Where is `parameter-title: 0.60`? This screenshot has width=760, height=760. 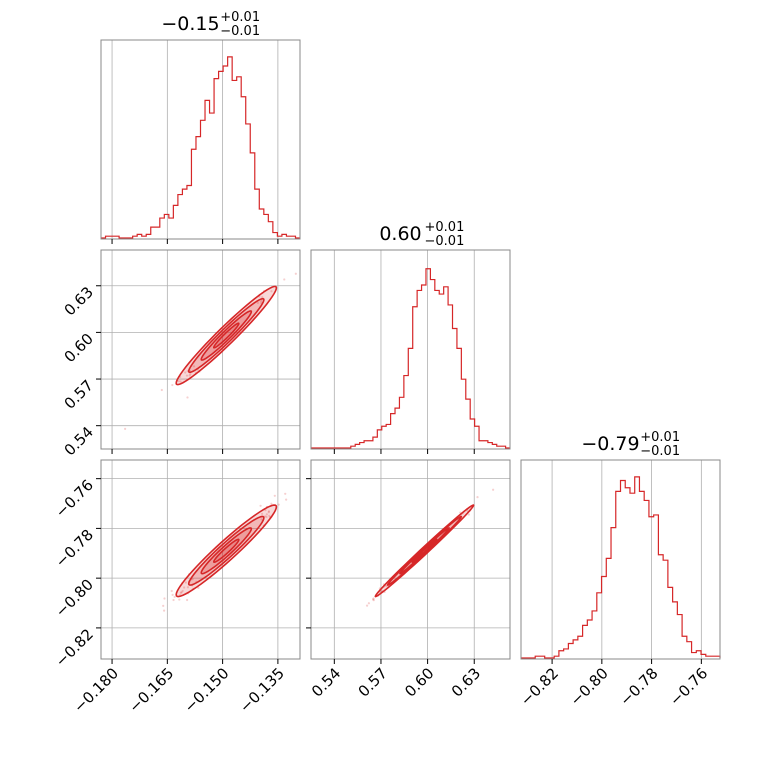 parameter-title: 0.60 is located at coordinates (400, 234).